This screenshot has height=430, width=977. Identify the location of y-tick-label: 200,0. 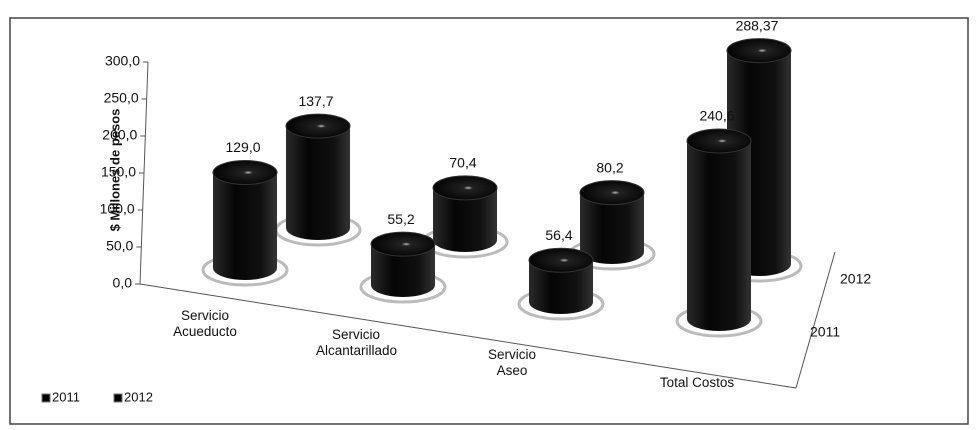
(119, 135).